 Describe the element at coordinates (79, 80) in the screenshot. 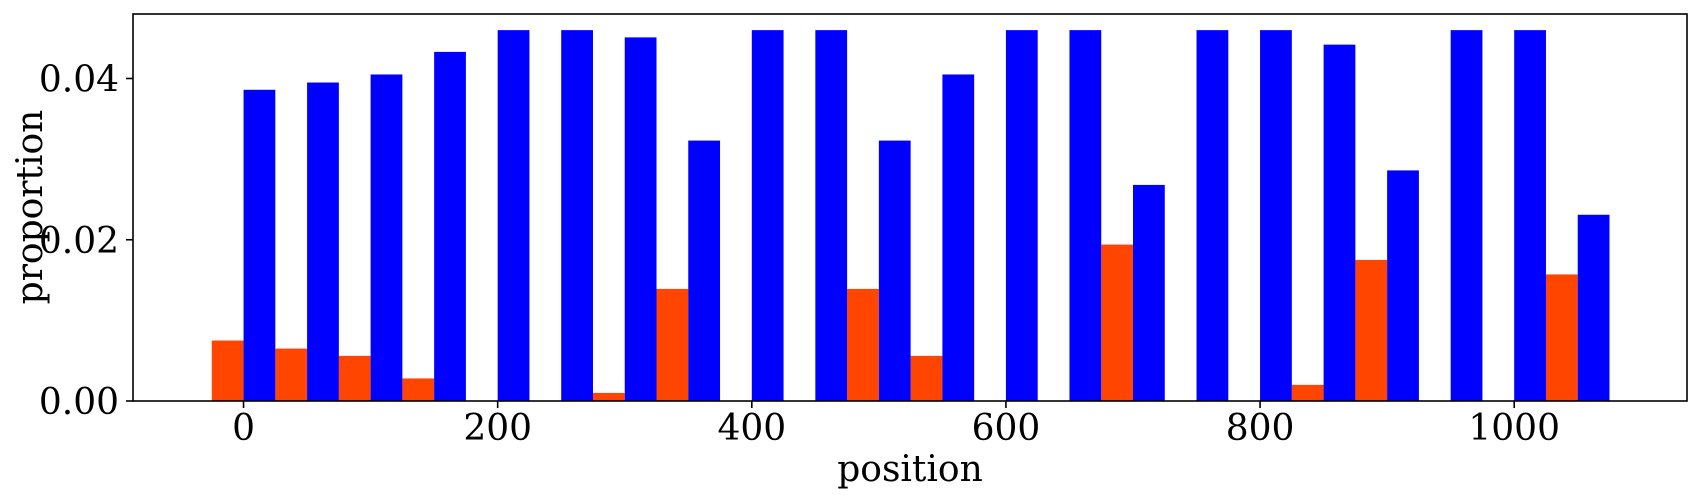

I see `y-tick-label: 0.04` at that location.